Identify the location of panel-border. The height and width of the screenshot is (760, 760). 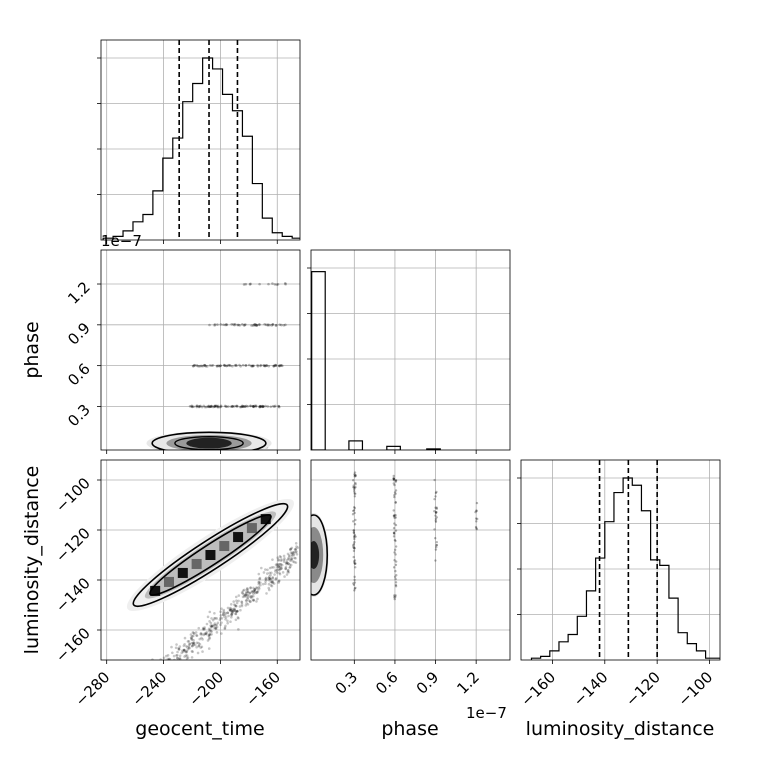
(410, 560).